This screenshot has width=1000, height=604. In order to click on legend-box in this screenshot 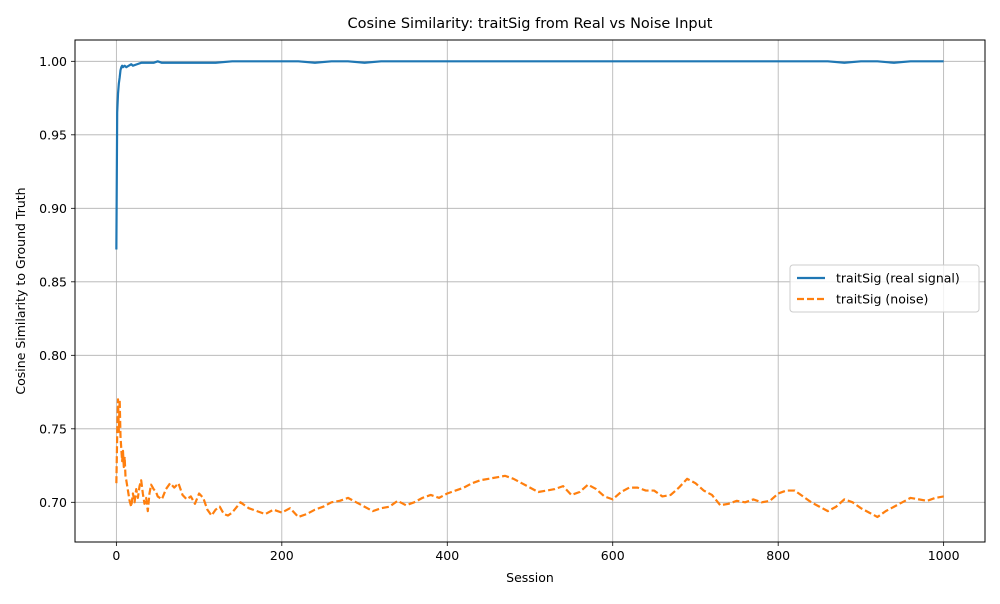, I will do `click(884, 288)`.